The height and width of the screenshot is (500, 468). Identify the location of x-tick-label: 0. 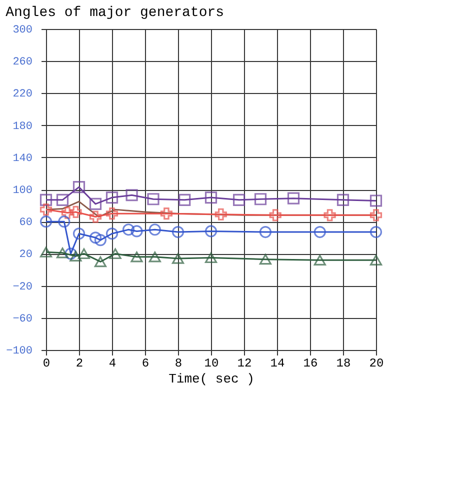
(46, 363).